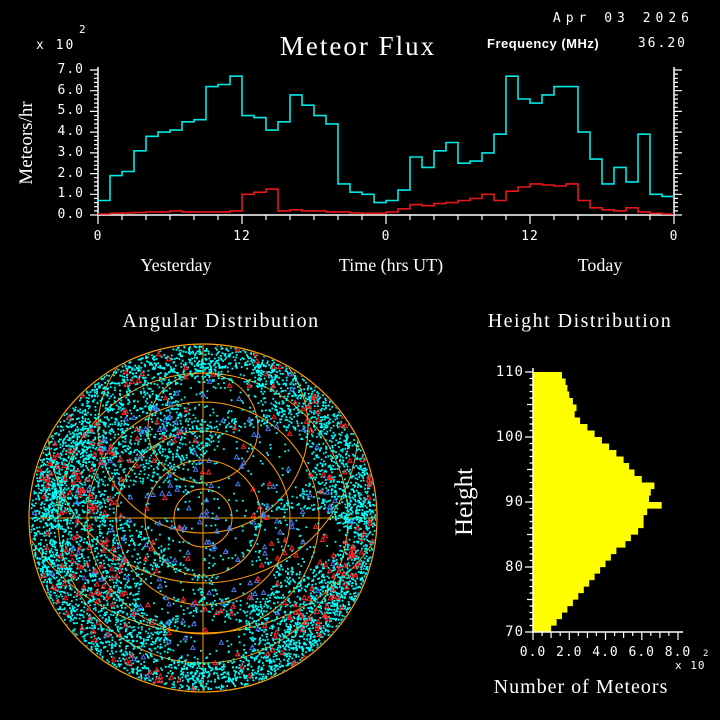 The width and height of the screenshot is (720, 720). I want to click on height-y-tick-label-1: 80, so click(514, 567).